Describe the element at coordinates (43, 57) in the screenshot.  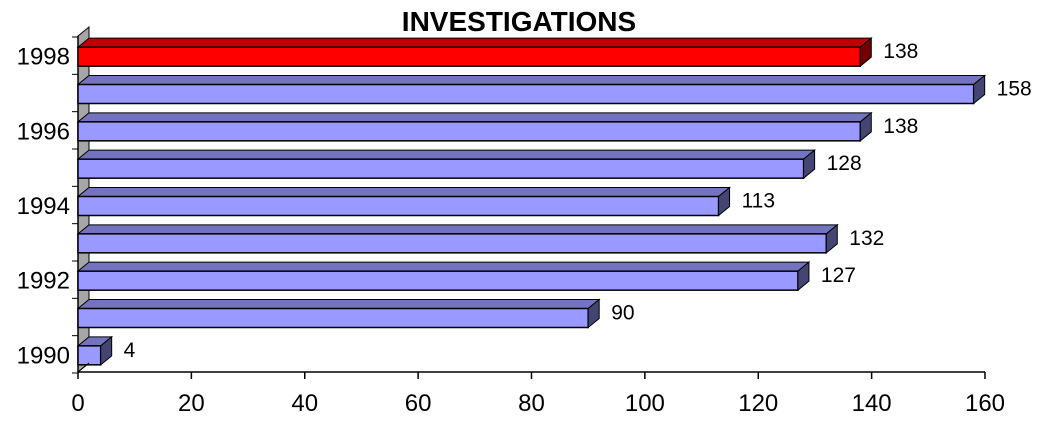
I see `y-tick-label-1998: 1998` at that location.